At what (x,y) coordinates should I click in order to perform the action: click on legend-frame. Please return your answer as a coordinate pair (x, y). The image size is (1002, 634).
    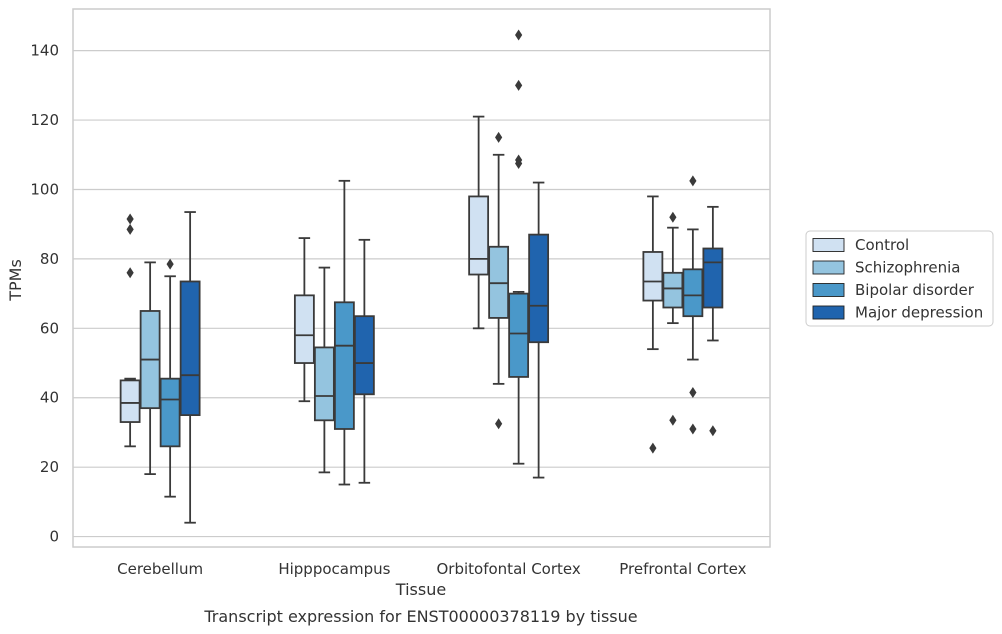
    Looking at the image, I should click on (899, 278).